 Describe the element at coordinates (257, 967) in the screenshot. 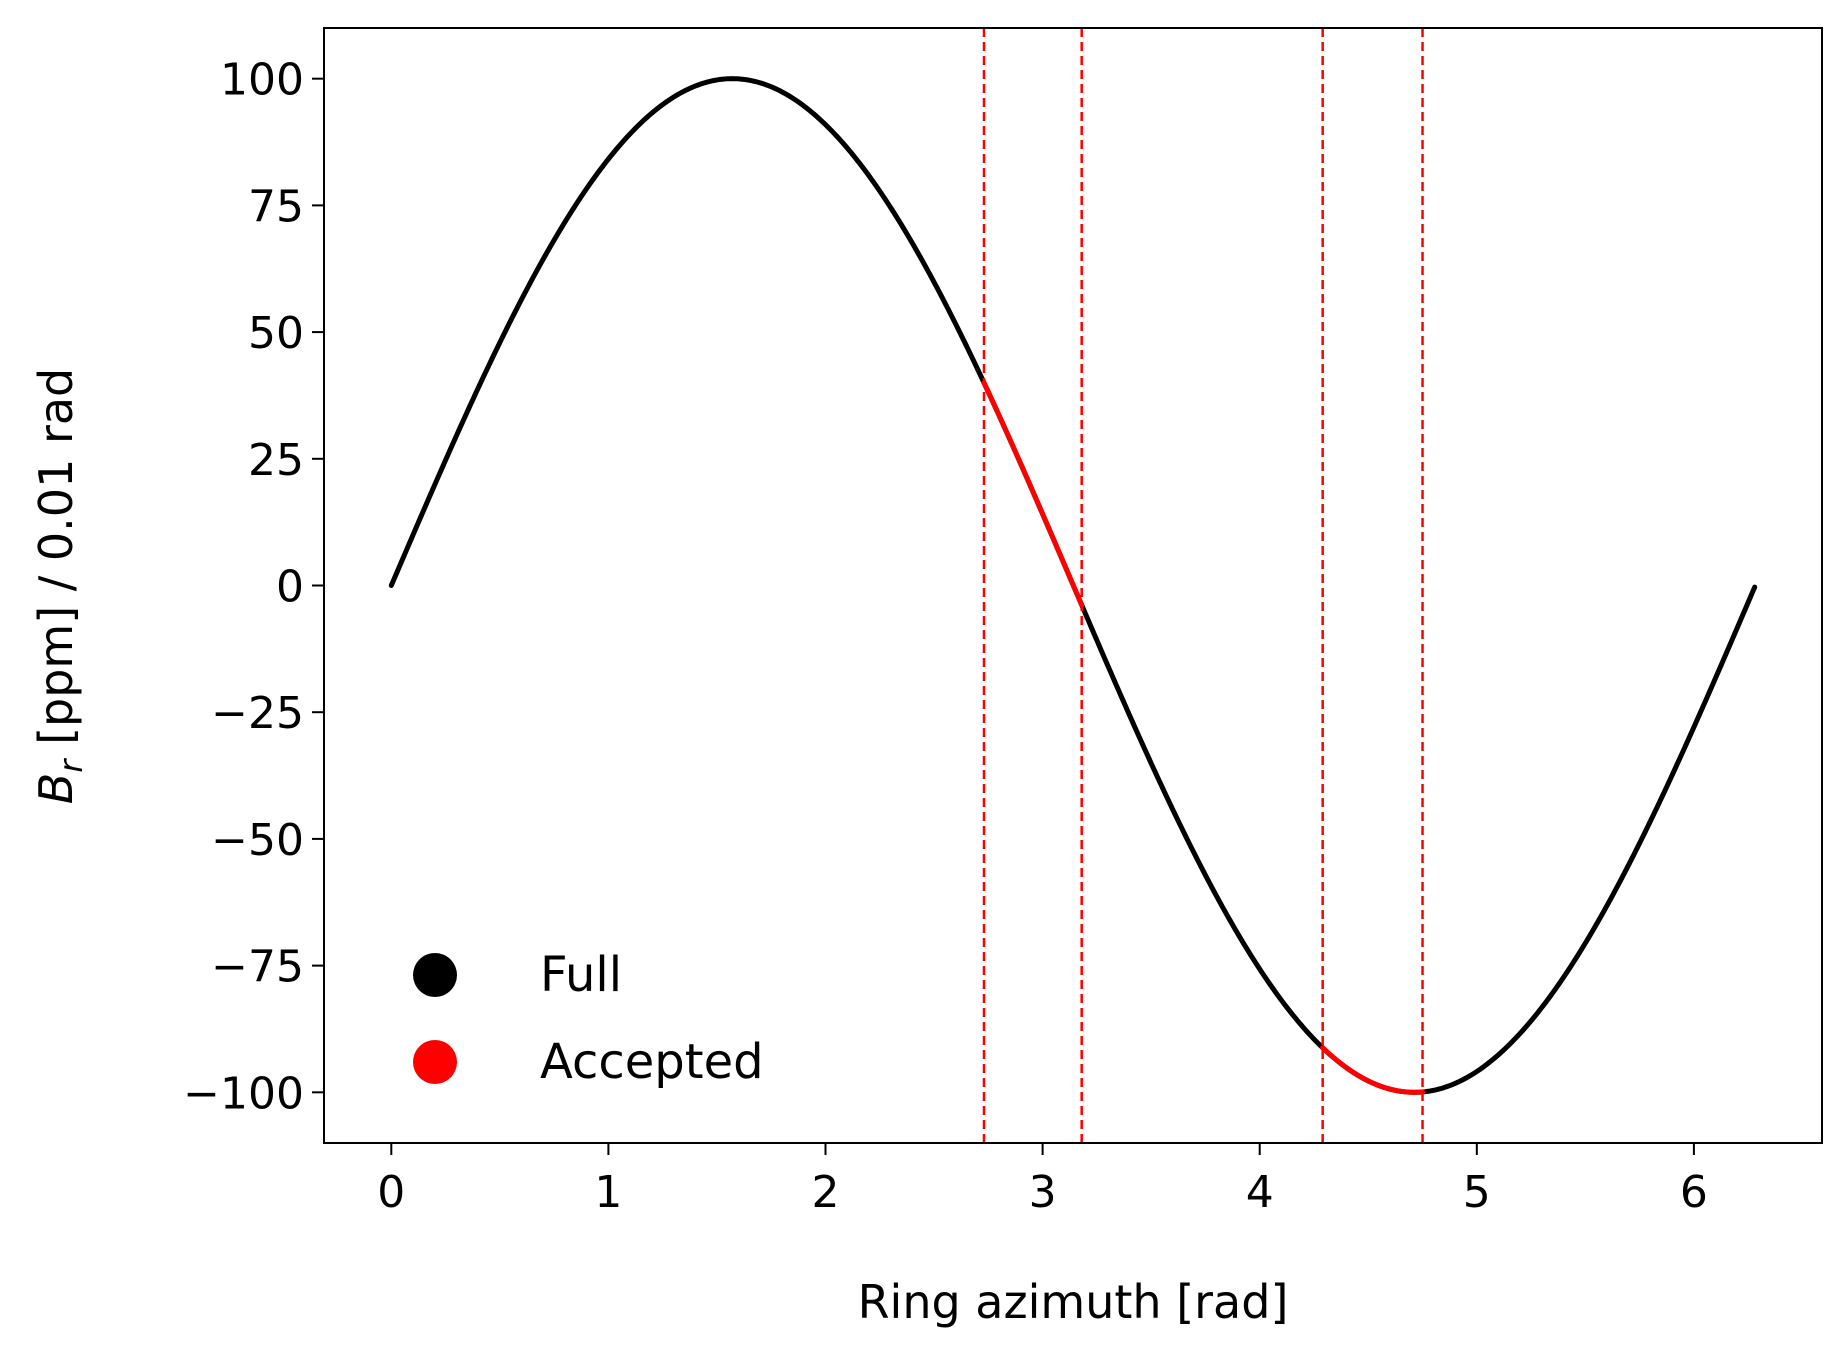

I see `y-tick-label--75: −75` at that location.